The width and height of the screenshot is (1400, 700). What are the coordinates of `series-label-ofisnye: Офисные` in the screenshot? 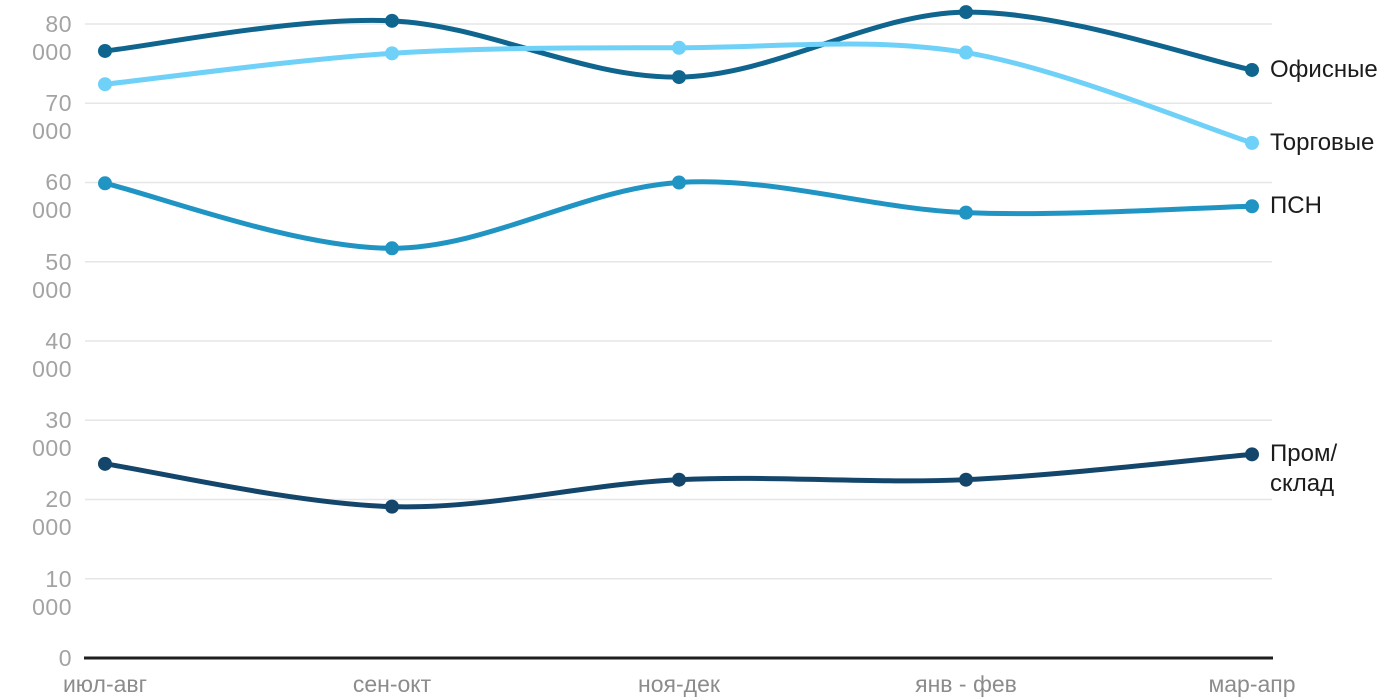 It's located at (1324, 69).